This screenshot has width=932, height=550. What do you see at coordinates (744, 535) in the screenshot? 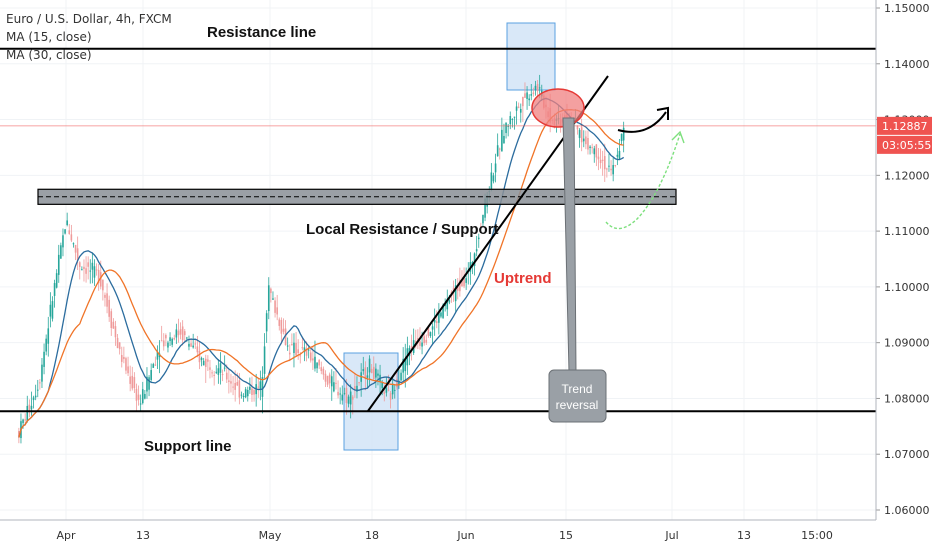
I see `x-tick-label: 13` at bounding box center [744, 535].